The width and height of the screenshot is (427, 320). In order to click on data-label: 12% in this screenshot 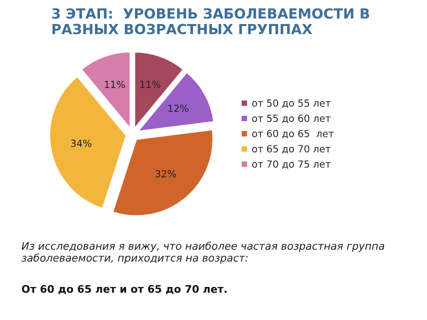, I will do `click(178, 108)`.